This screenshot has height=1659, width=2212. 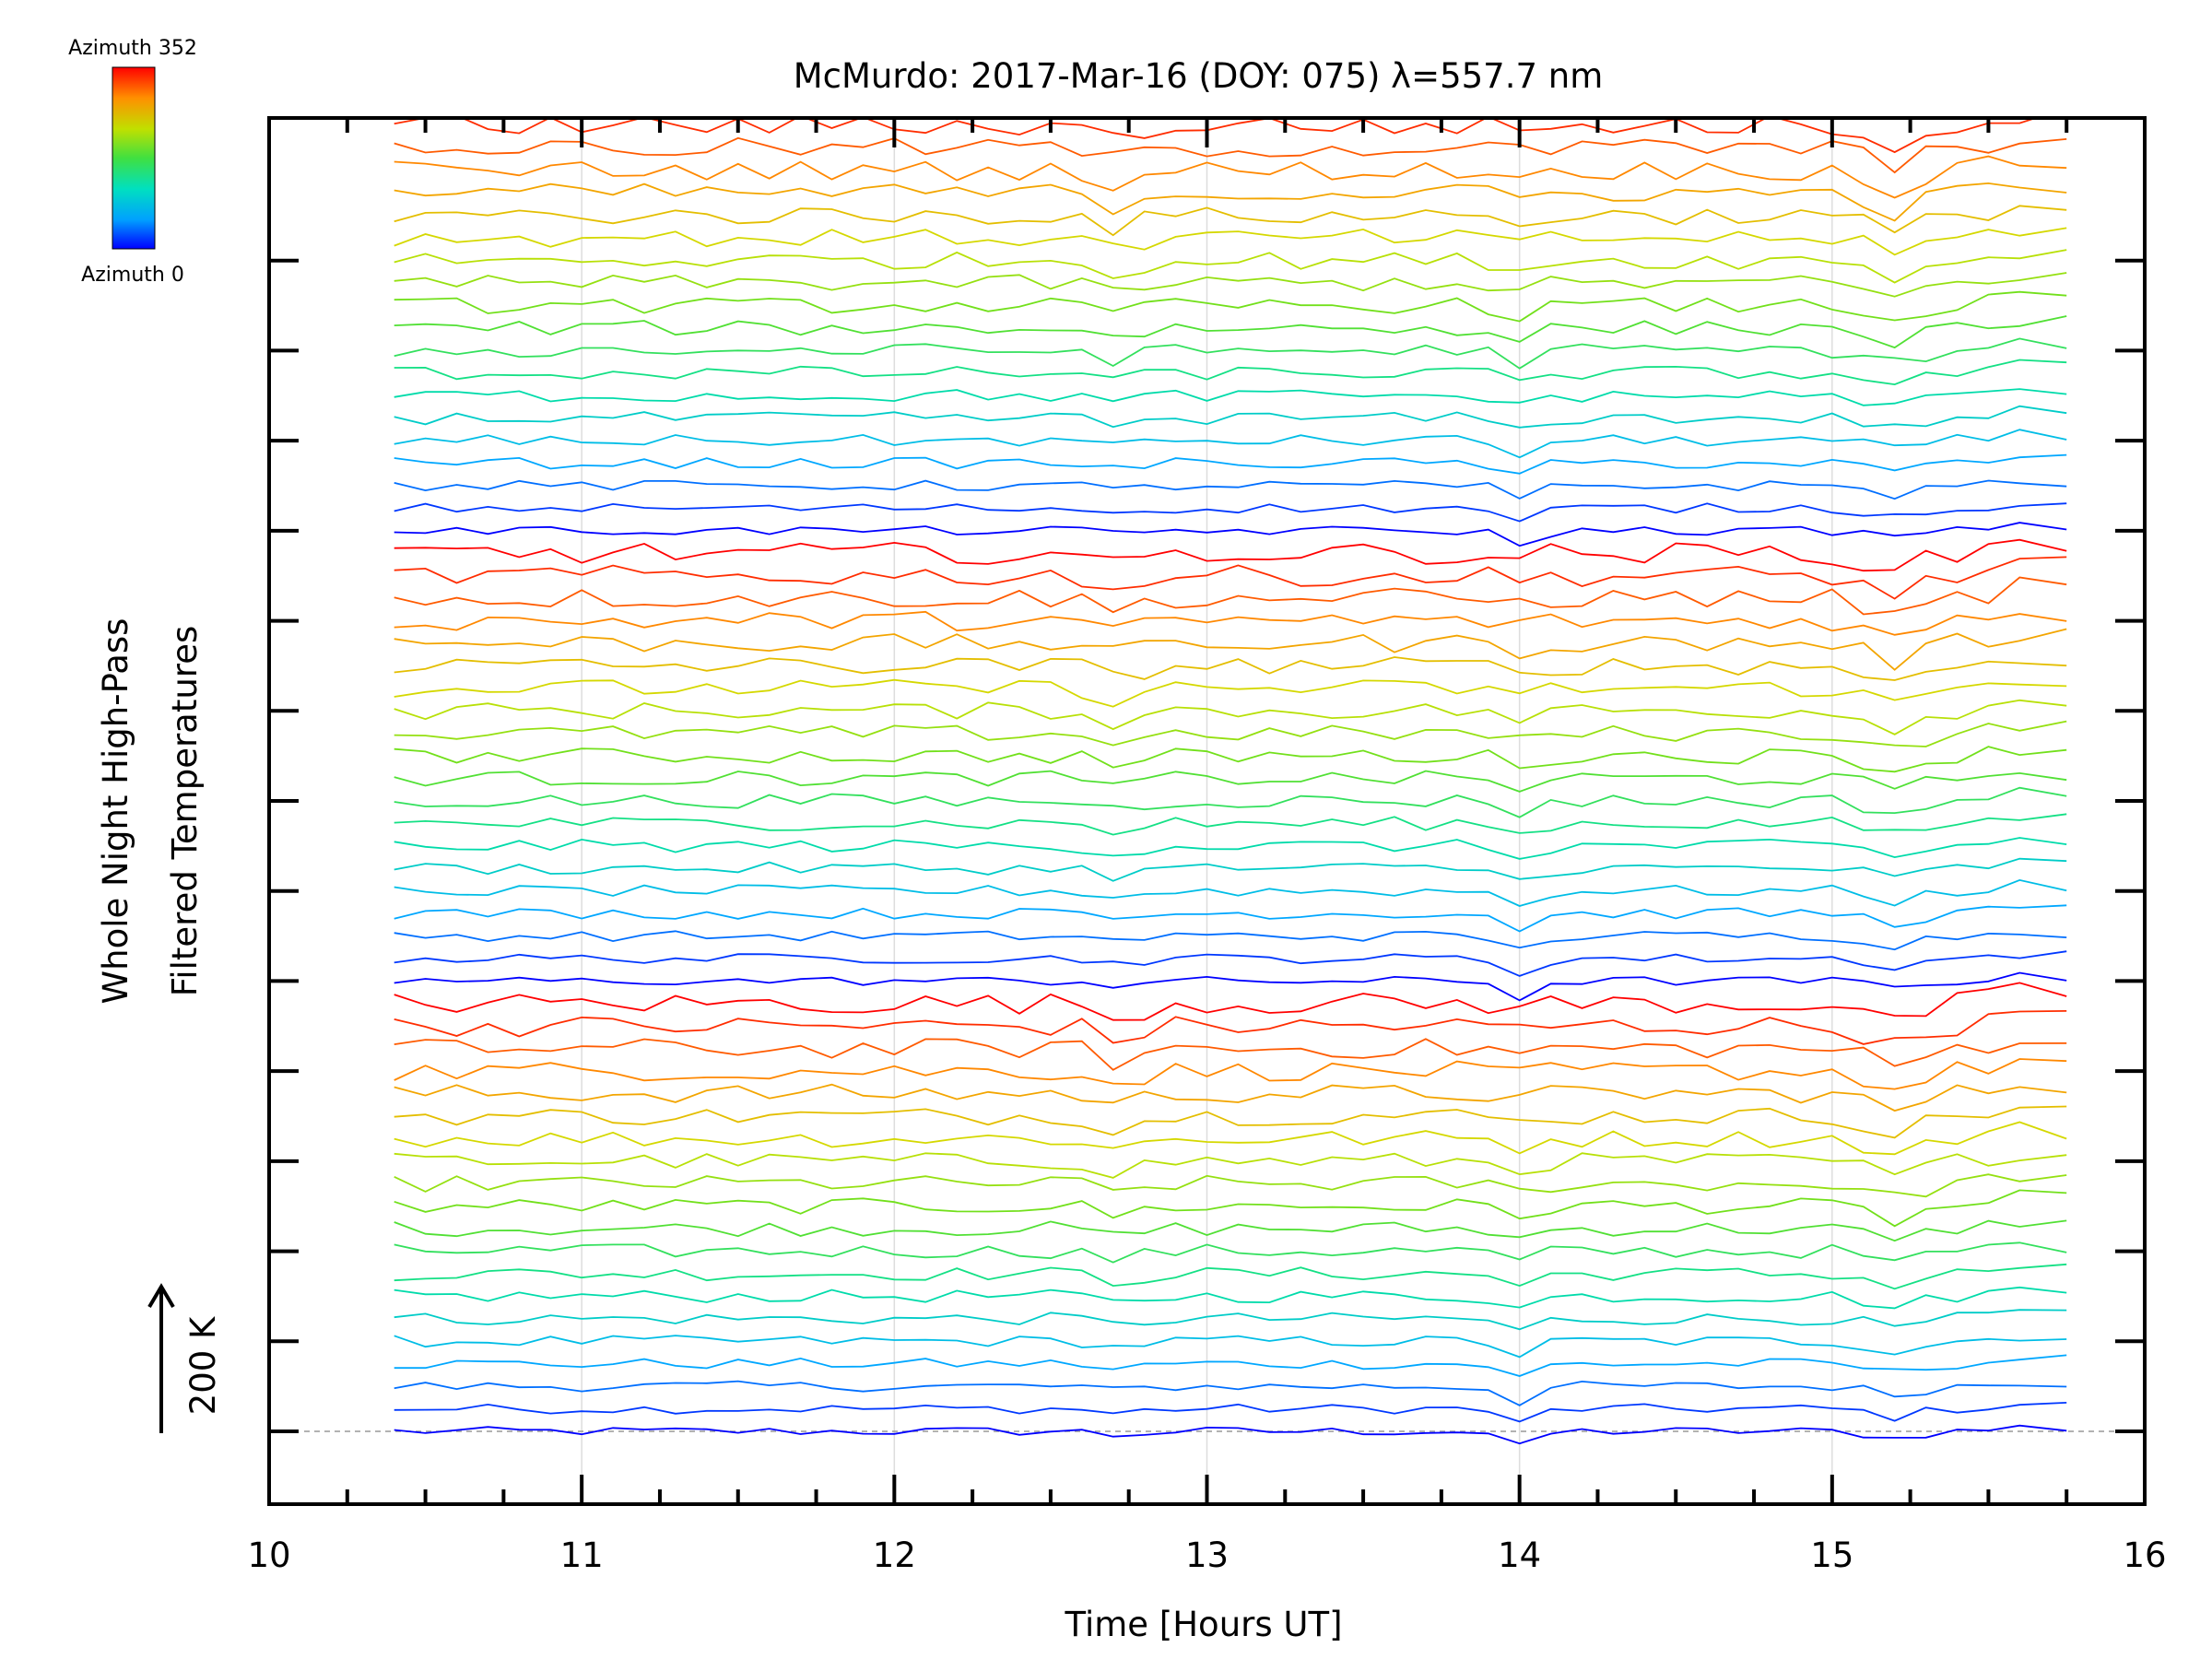 I want to click on x-tick-labels: 10 11 12 13 14 15 16, so click(x=1206, y=1555).